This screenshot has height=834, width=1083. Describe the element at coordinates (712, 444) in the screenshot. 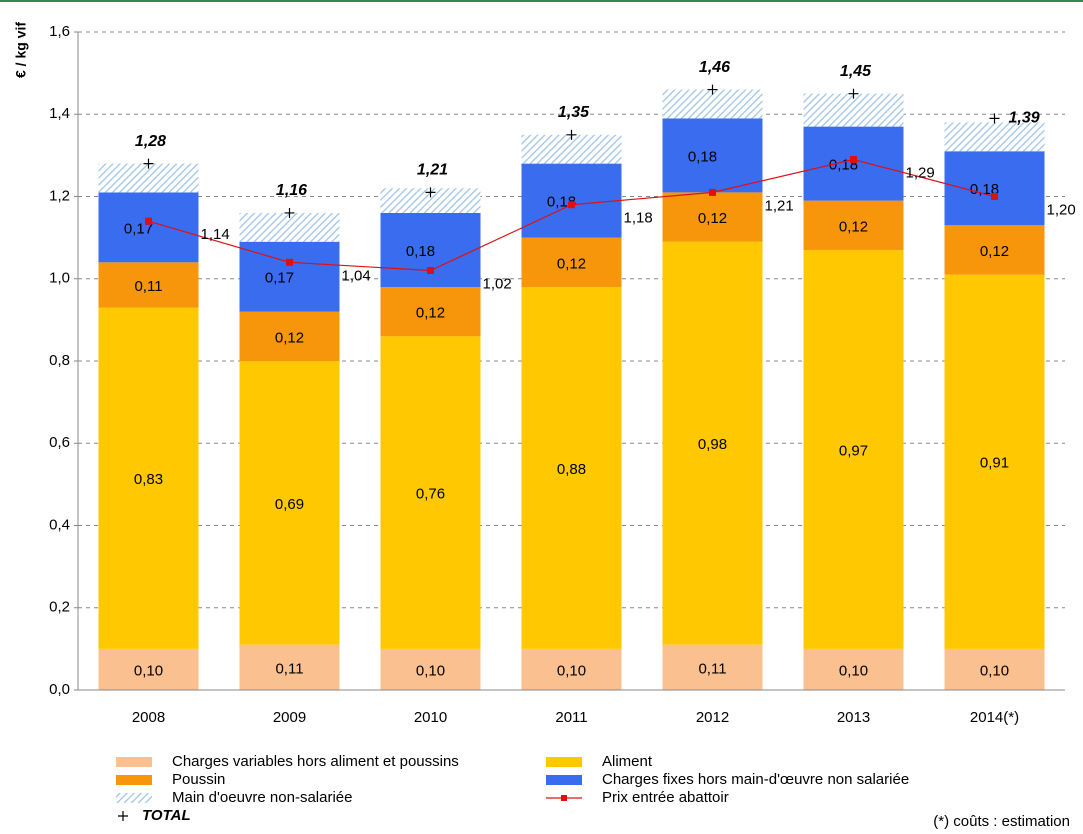

I see `data-label: 0,98` at that location.